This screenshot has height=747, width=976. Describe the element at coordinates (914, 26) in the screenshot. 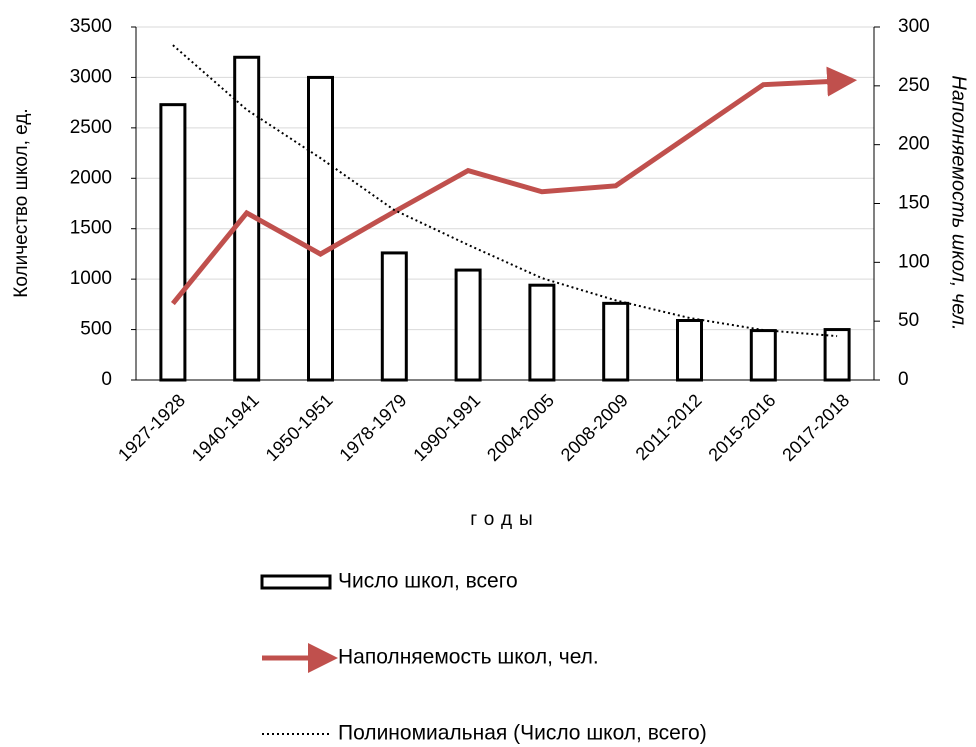

I see `y2-tick-label: 300` at that location.